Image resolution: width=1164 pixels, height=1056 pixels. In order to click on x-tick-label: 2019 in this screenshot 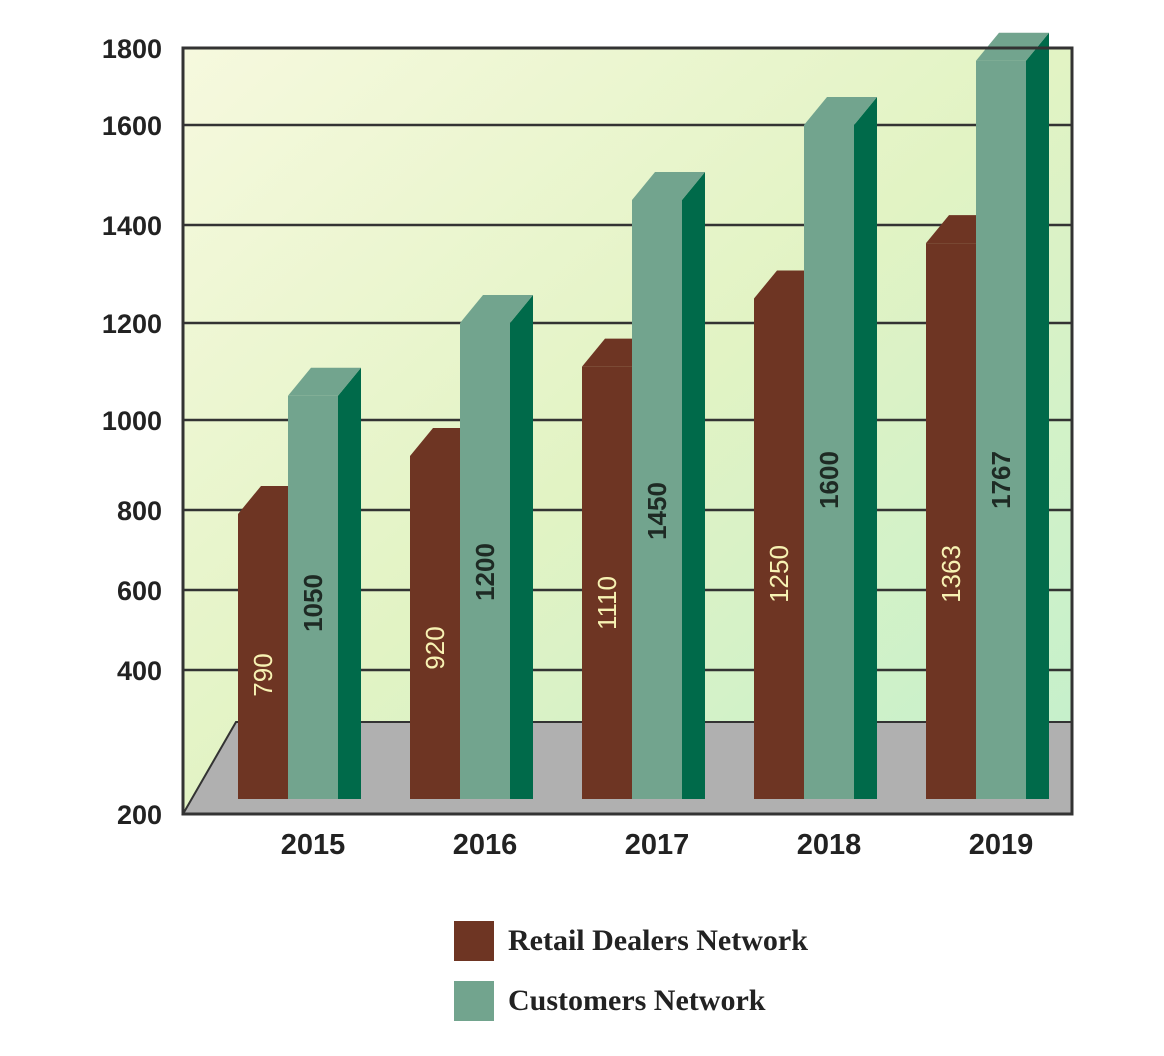, I will do `click(1001, 845)`.